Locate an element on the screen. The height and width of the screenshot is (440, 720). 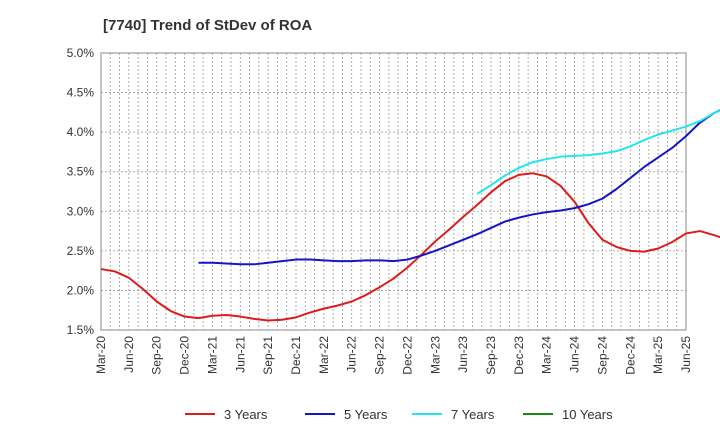
x-tick-label: Dec-23 is located at coordinates (519, 355).